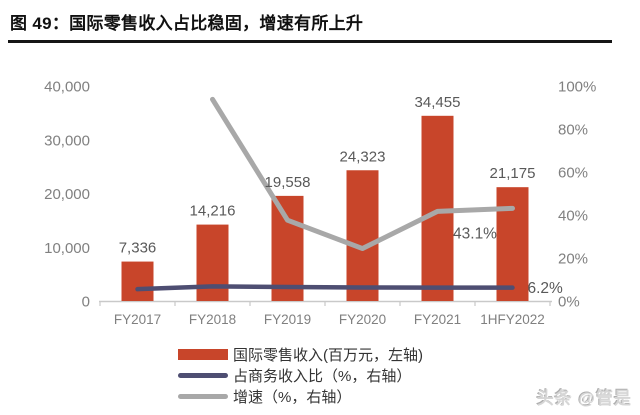 The width and height of the screenshot is (640, 415). I want to click on right-axis-tick-label: 0%, so click(569, 302).